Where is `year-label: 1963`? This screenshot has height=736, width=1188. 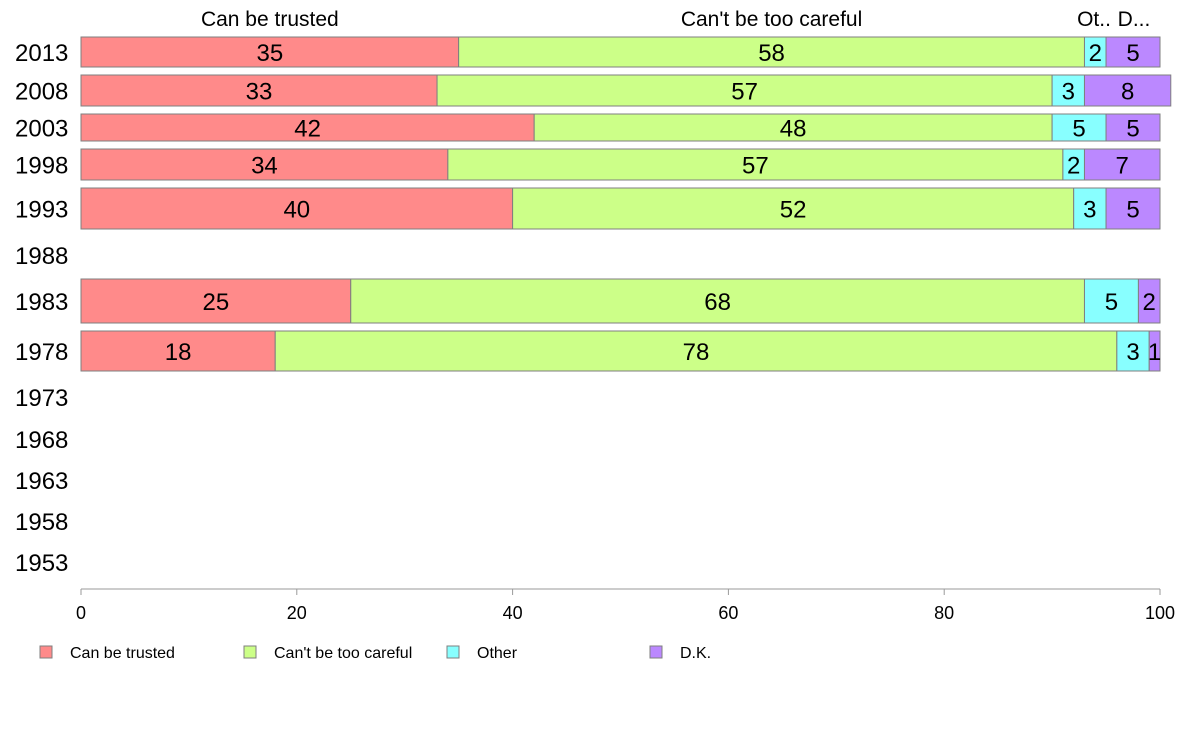 year-label: 1963 is located at coordinates (41, 481).